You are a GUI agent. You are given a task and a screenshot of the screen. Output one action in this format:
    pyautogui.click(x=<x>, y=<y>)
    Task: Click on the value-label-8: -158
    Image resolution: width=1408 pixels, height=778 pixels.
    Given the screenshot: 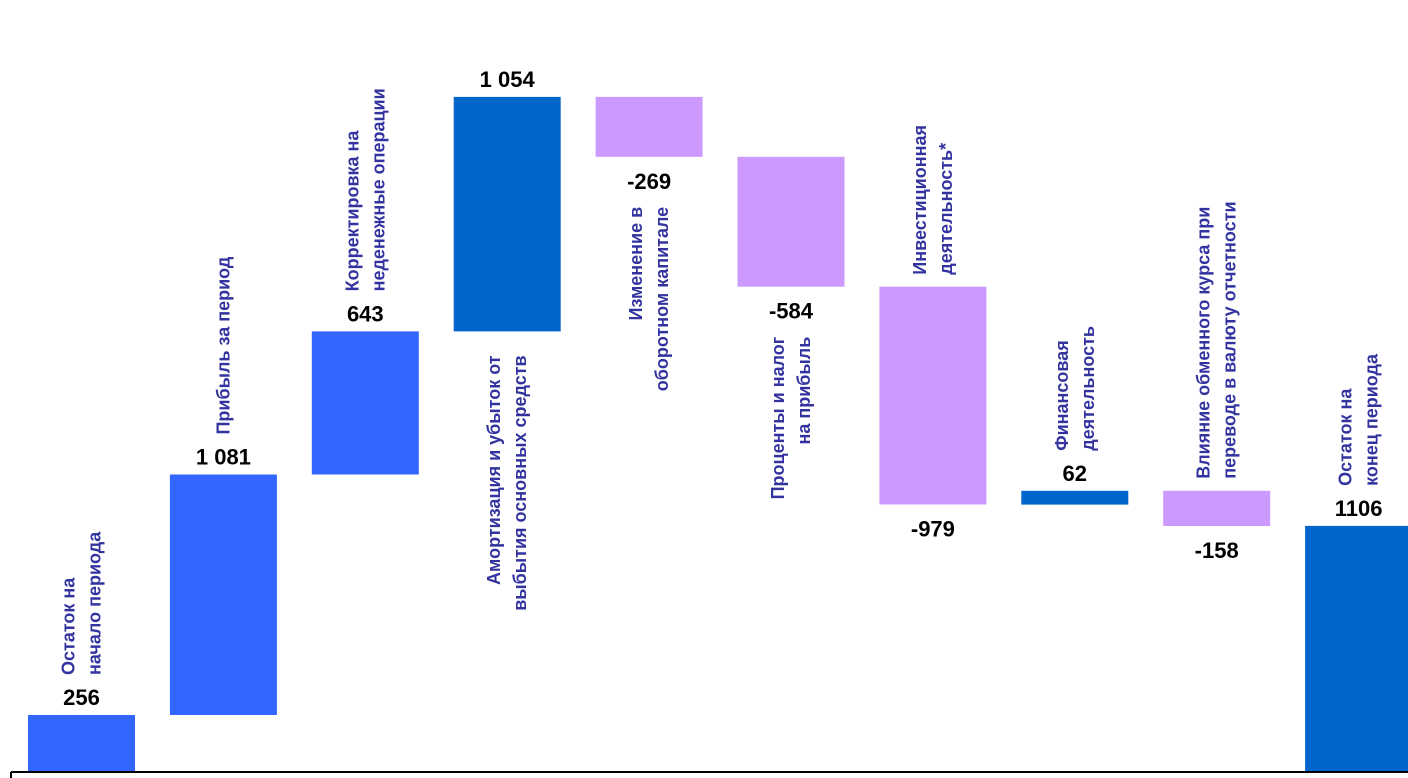 What is the action you would take?
    pyautogui.click(x=1217, y=550)
    